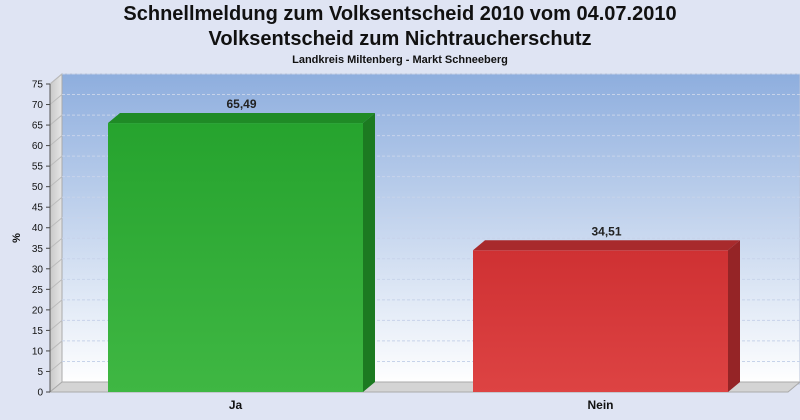 The height and width of the screenshot is (420, 800). I want to click on y-tick-label: 5, so click(40, 372).